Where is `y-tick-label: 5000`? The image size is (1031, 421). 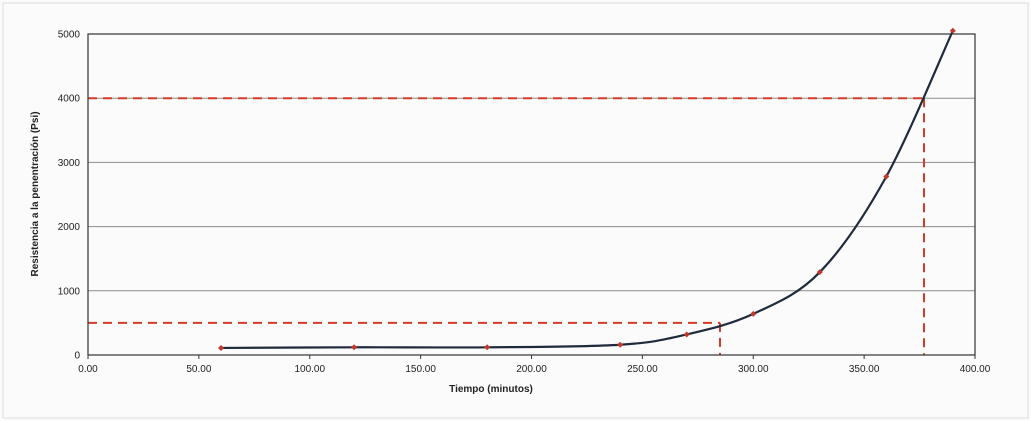 y-tick-label: 5000 is located at coordinates (69, 35).